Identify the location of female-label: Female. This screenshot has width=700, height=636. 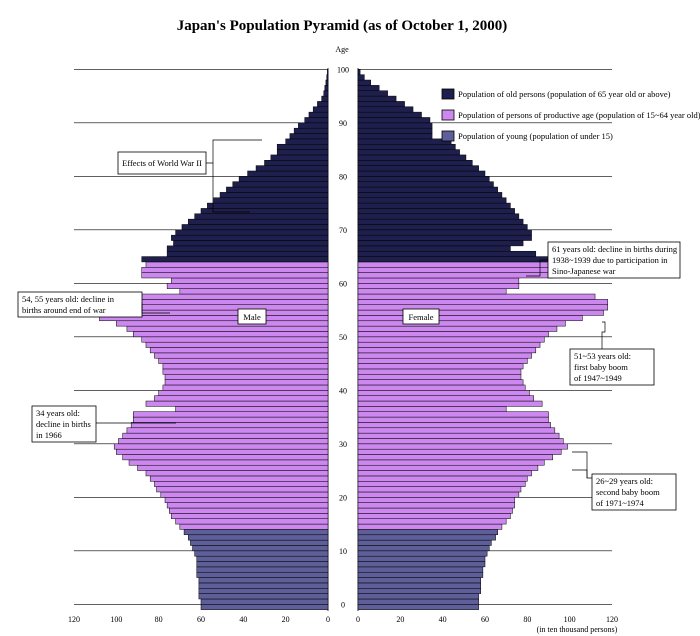
(420, 317).